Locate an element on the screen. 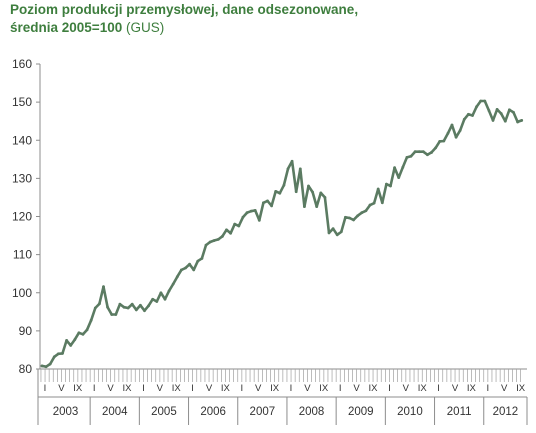 The height and width of the screenshot is (433, 536). y-tick-label: 160 is located at coordinates (22, 64).